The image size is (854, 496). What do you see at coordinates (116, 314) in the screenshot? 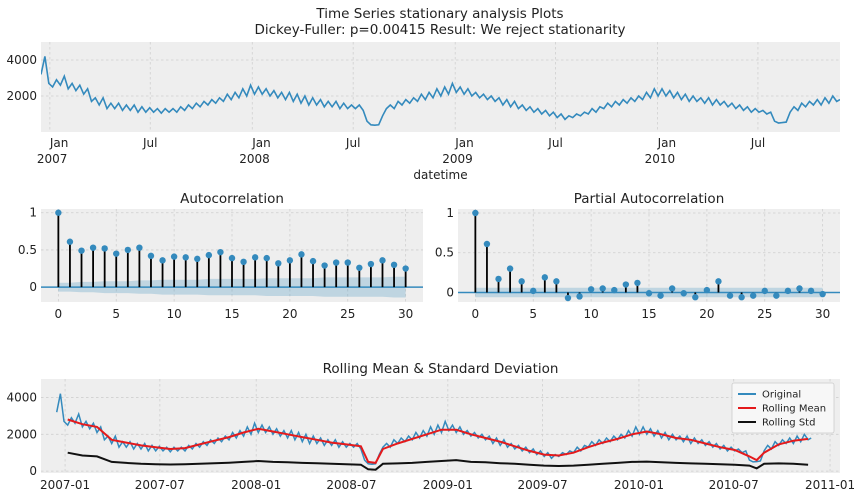
I see `acf-xtick-1: 5` at bounding box center [116, 314].